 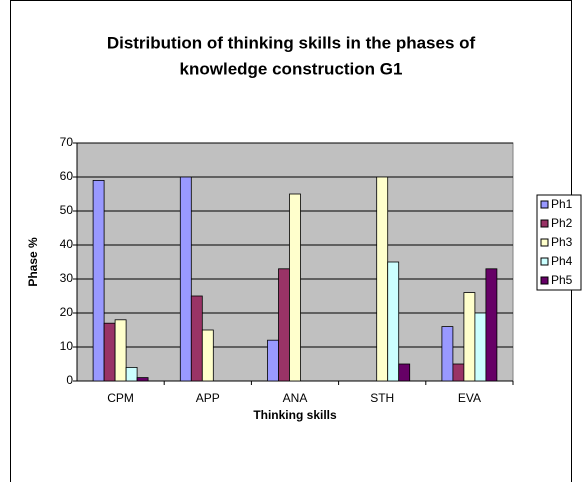 I want to click on x-tick-label: STH, so click(x=382, y=398).